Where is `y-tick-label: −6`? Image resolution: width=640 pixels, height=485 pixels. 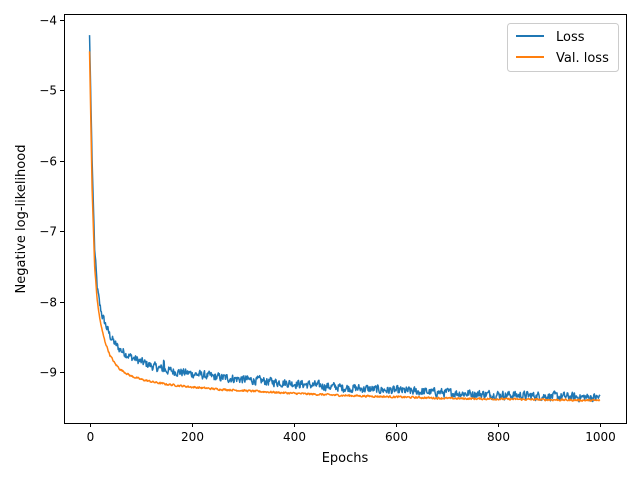
y-tick-label: −6 is located at coordinates (48, 162).